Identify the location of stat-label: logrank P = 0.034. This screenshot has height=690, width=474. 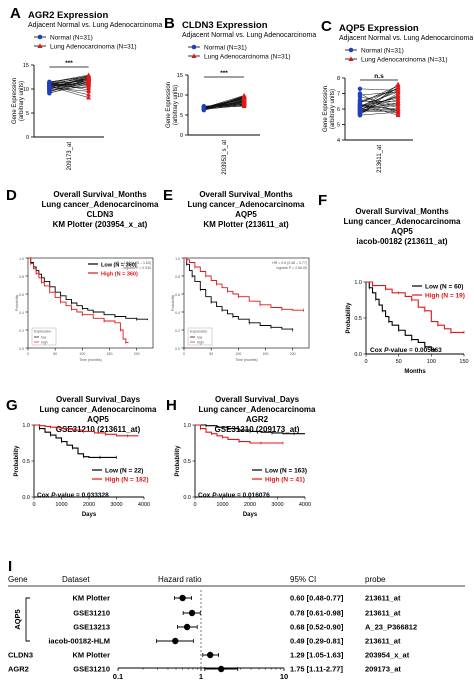
(138, 268).